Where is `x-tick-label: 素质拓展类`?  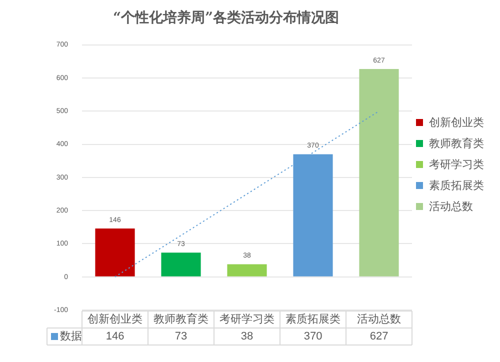 x-tick-label: 素质拓展类 is located at coordinates (313, 319).